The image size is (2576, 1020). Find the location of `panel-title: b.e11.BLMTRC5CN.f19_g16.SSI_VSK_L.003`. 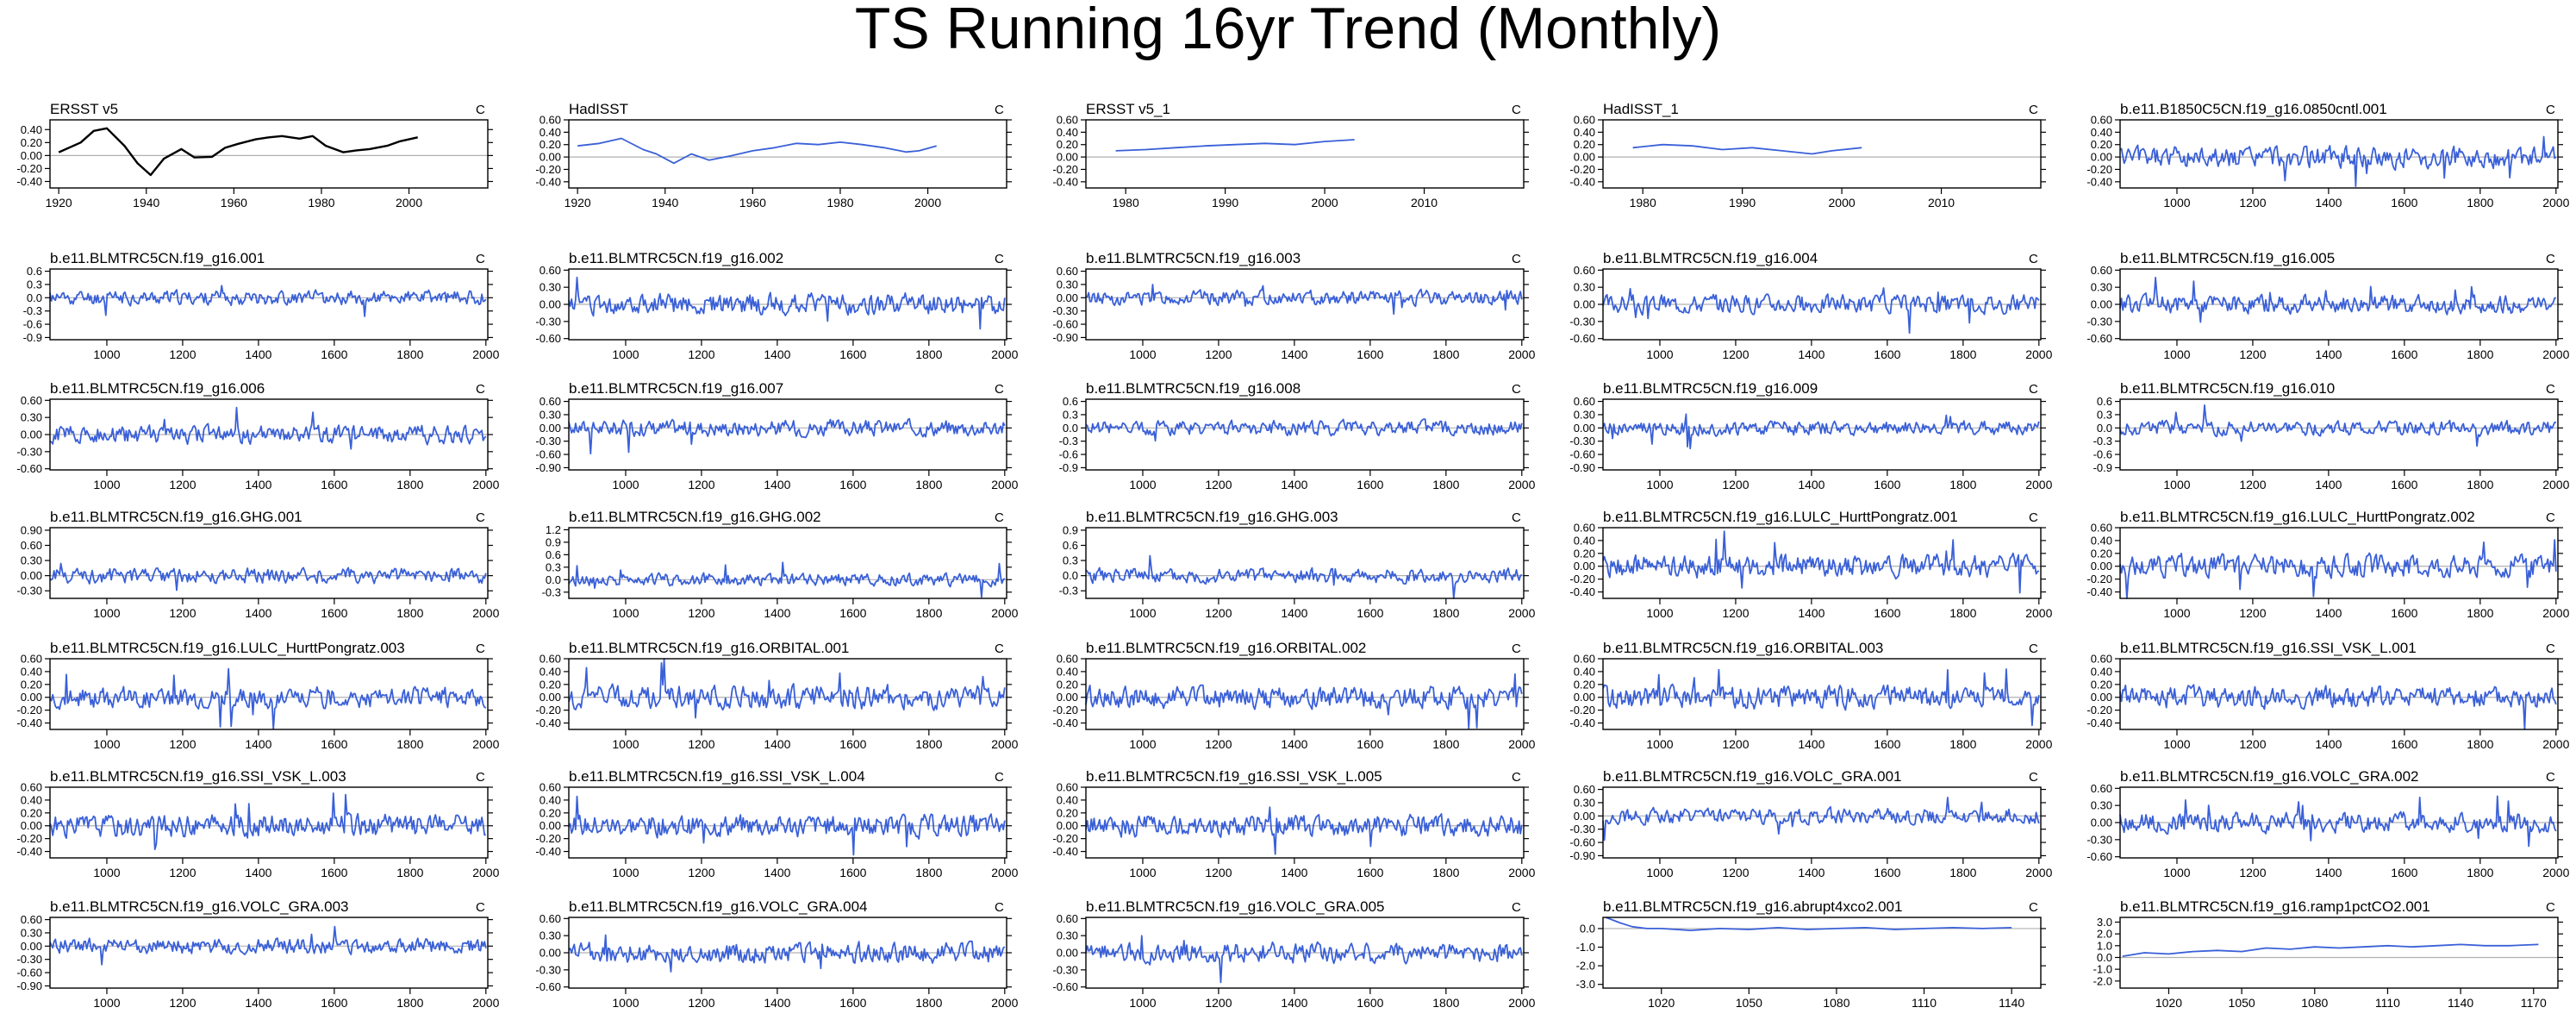

panel-title: b.e11.BLMTRC5CN.f19_g16.SSI_VSK_L.003 is located at coordinates (198, 776).